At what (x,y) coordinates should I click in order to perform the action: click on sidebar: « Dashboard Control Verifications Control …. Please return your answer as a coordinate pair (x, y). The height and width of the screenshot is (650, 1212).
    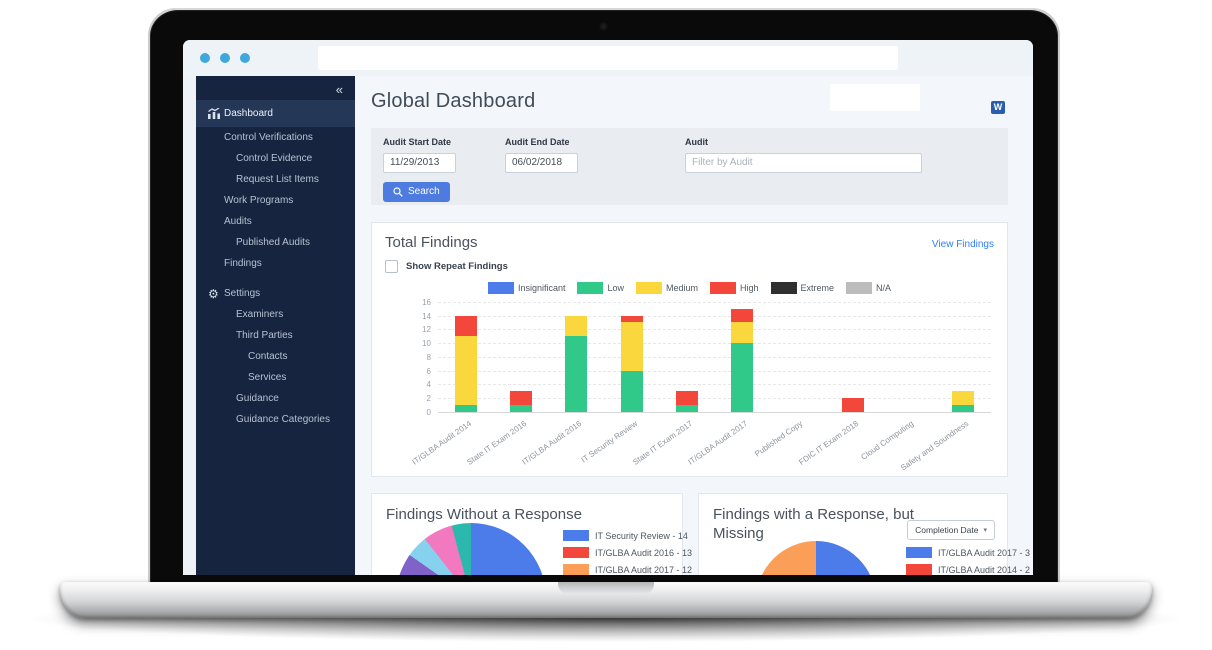
    Looking at the image, I should click on (275, 325).